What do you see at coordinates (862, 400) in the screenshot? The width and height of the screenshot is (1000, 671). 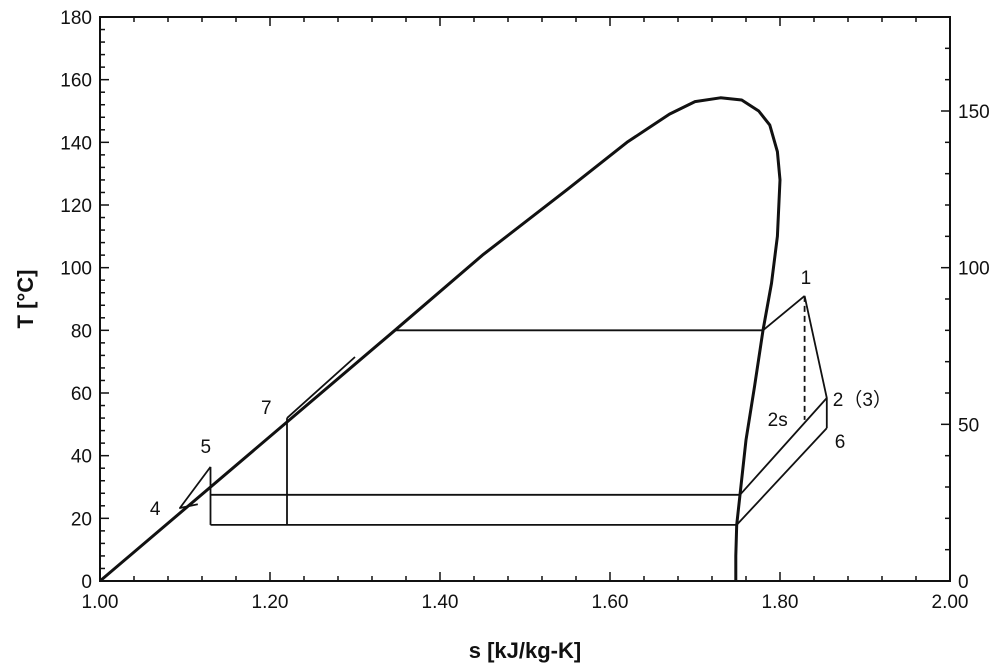 I see `state-label: 2（3）` at bounding box center [862, 400].